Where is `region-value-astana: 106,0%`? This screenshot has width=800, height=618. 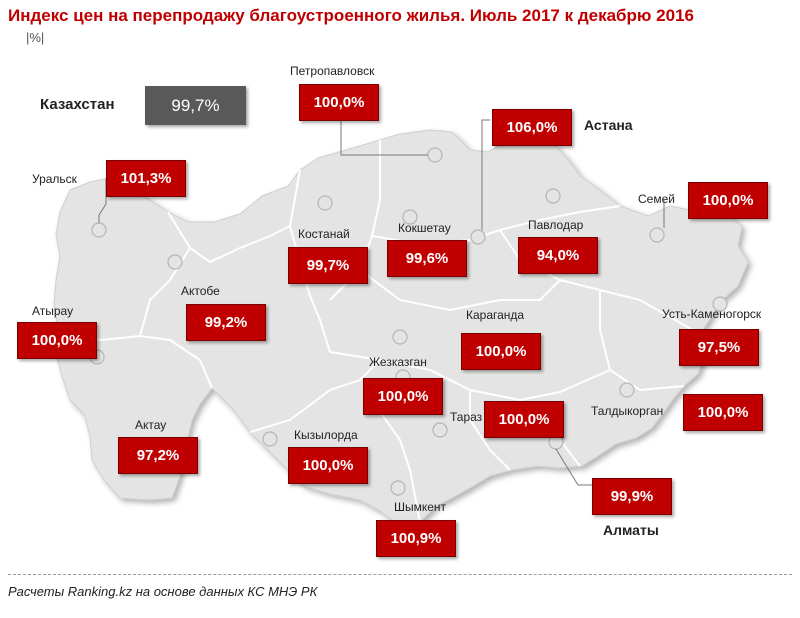
region-value-astana: 106,0% is located at coordinates (532, 127).